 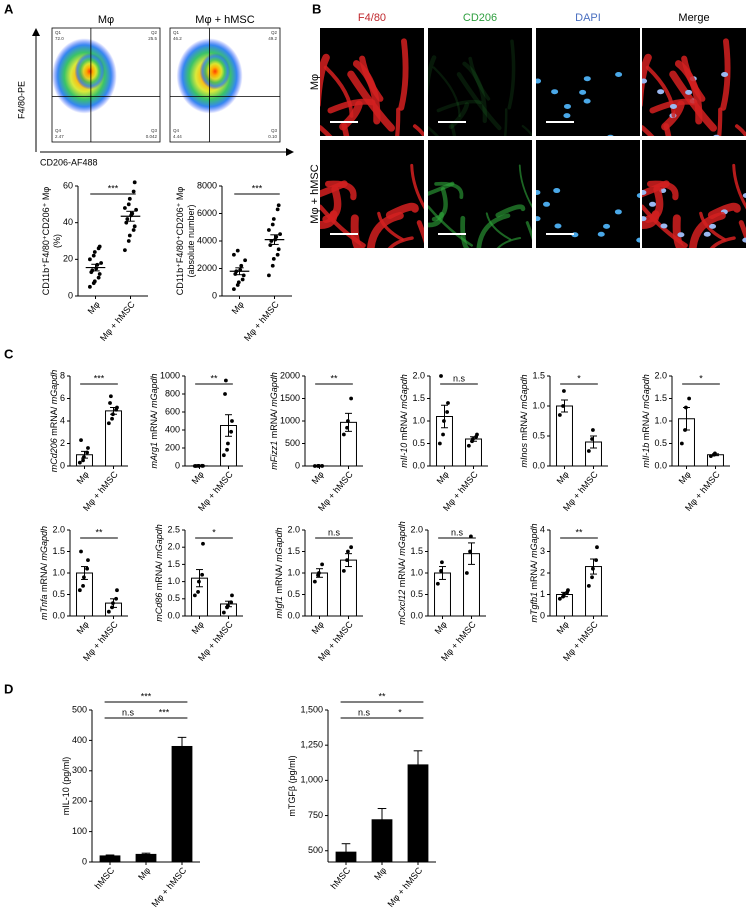 What do you see at coordinates (46, 241) in the screenshot?
I see `y-axis-label: CD11b⁺F4/80⁺CD206⁺ Mφ` at bounding box center [46, 241].